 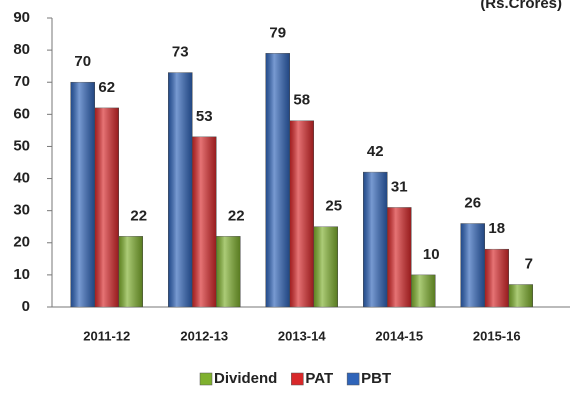 I want to click on x-tick-label: 2011-12, so click(x=106, y=335).